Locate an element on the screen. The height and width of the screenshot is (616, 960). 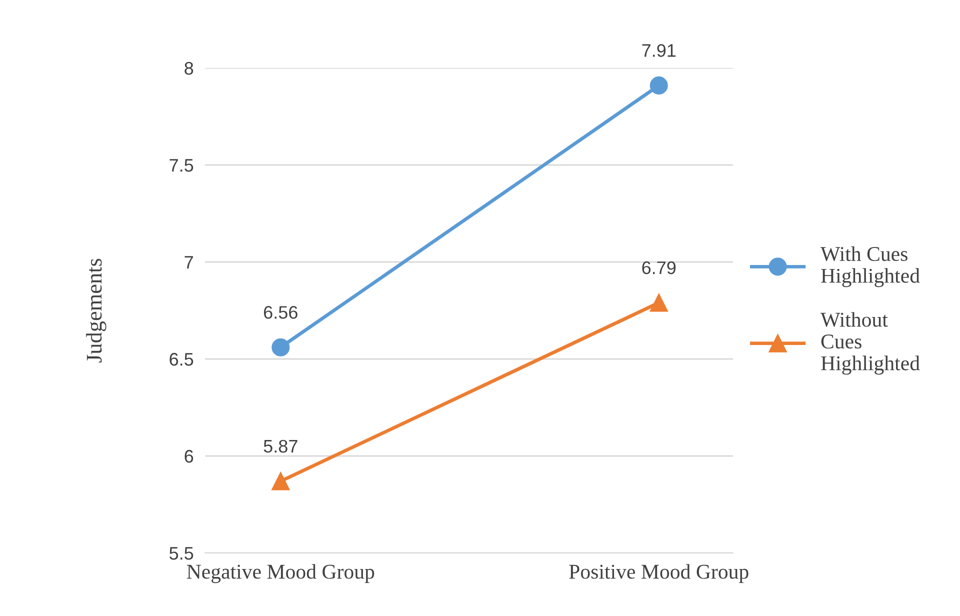
legend-label: With Cues Highlighted is located at coordinates (870, 267).